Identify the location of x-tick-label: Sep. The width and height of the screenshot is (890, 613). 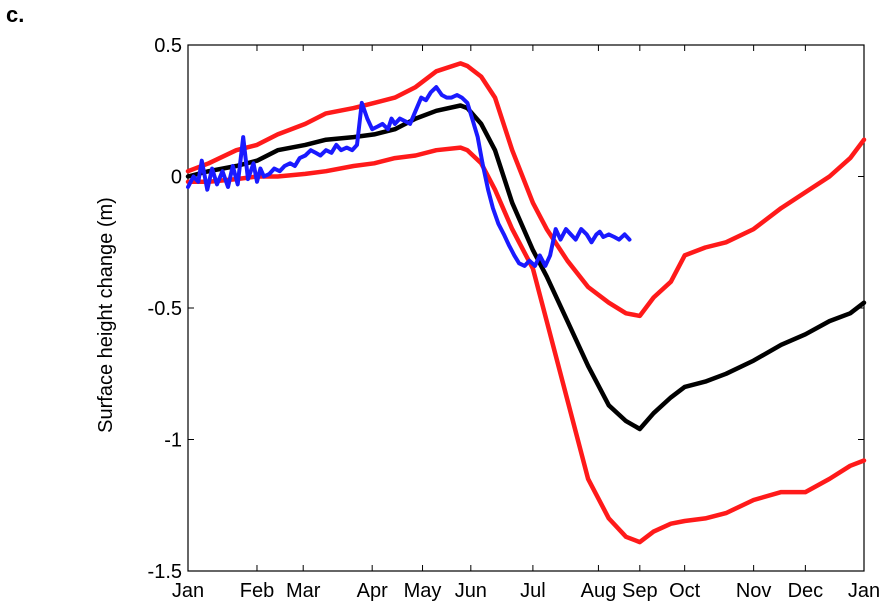
(640, 591).